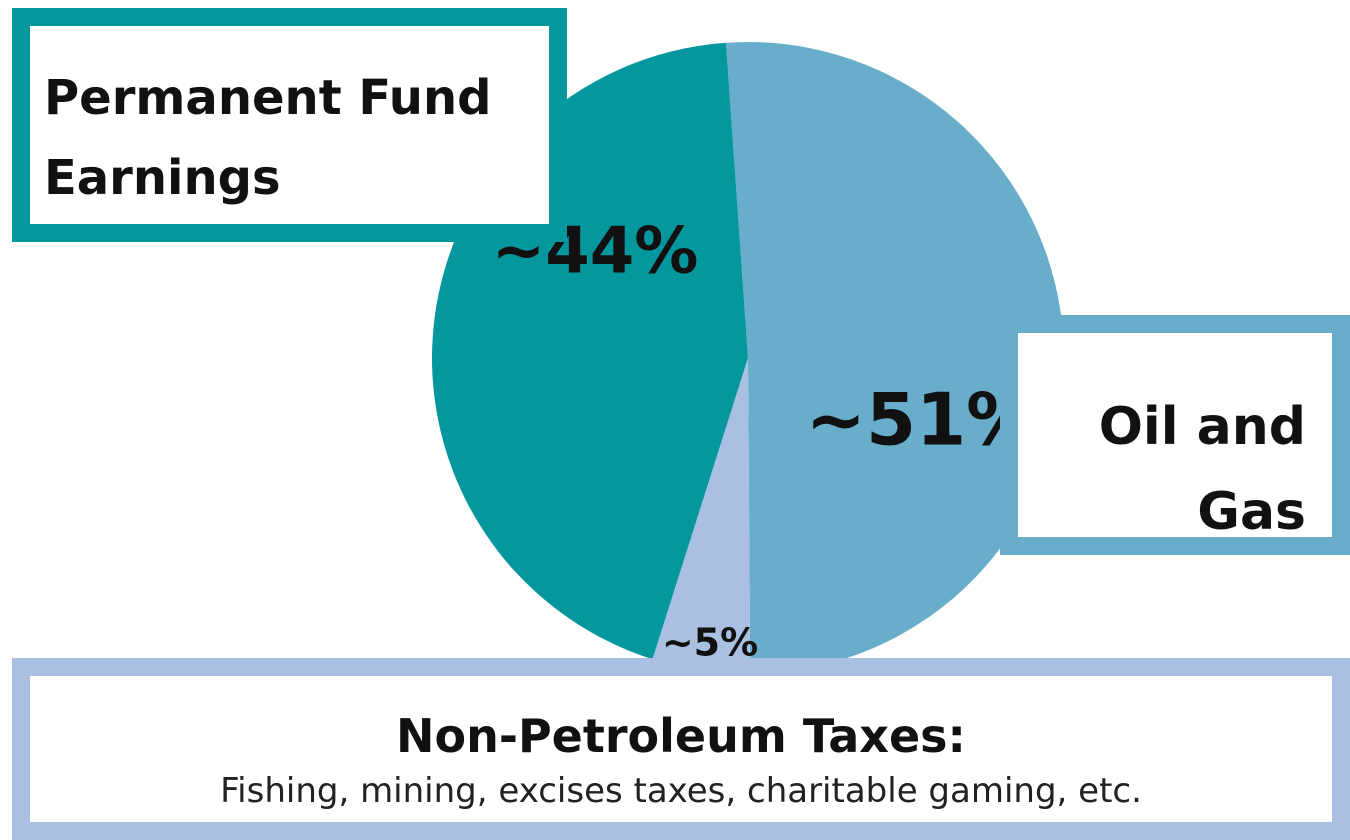 This screenshot has height=840, width=1350. I want to click on category-label: Permanent Fund Earnings, so click(268, 138).